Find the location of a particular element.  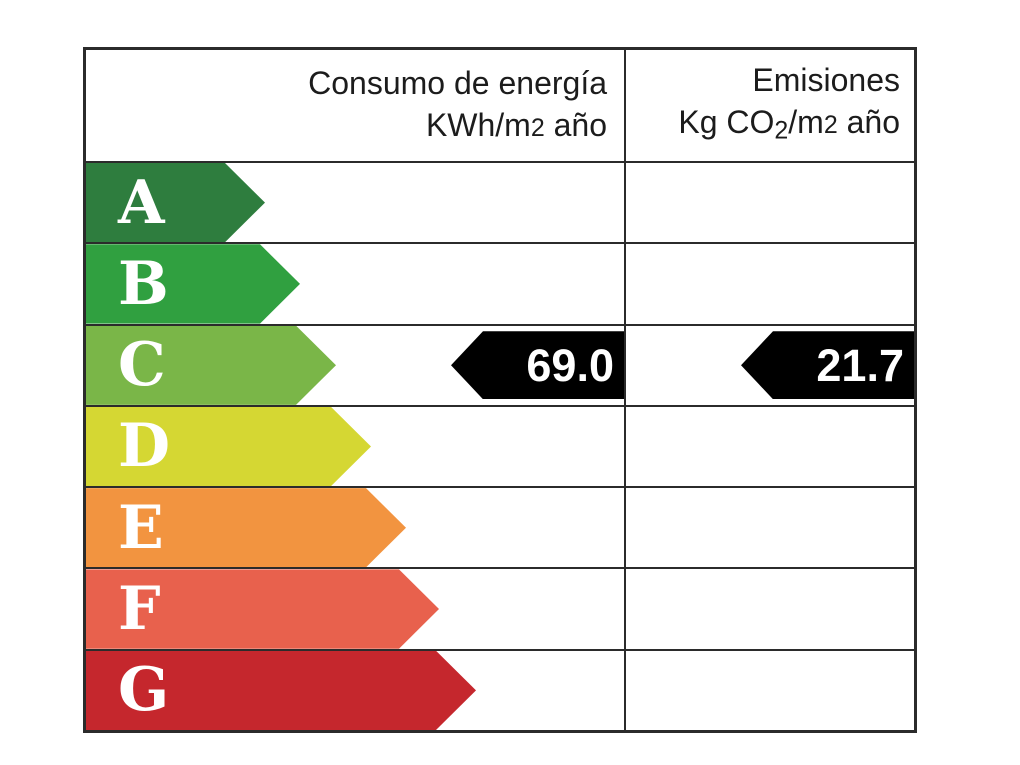

rating-value: 69.0 is located at coordinates (570, 365).